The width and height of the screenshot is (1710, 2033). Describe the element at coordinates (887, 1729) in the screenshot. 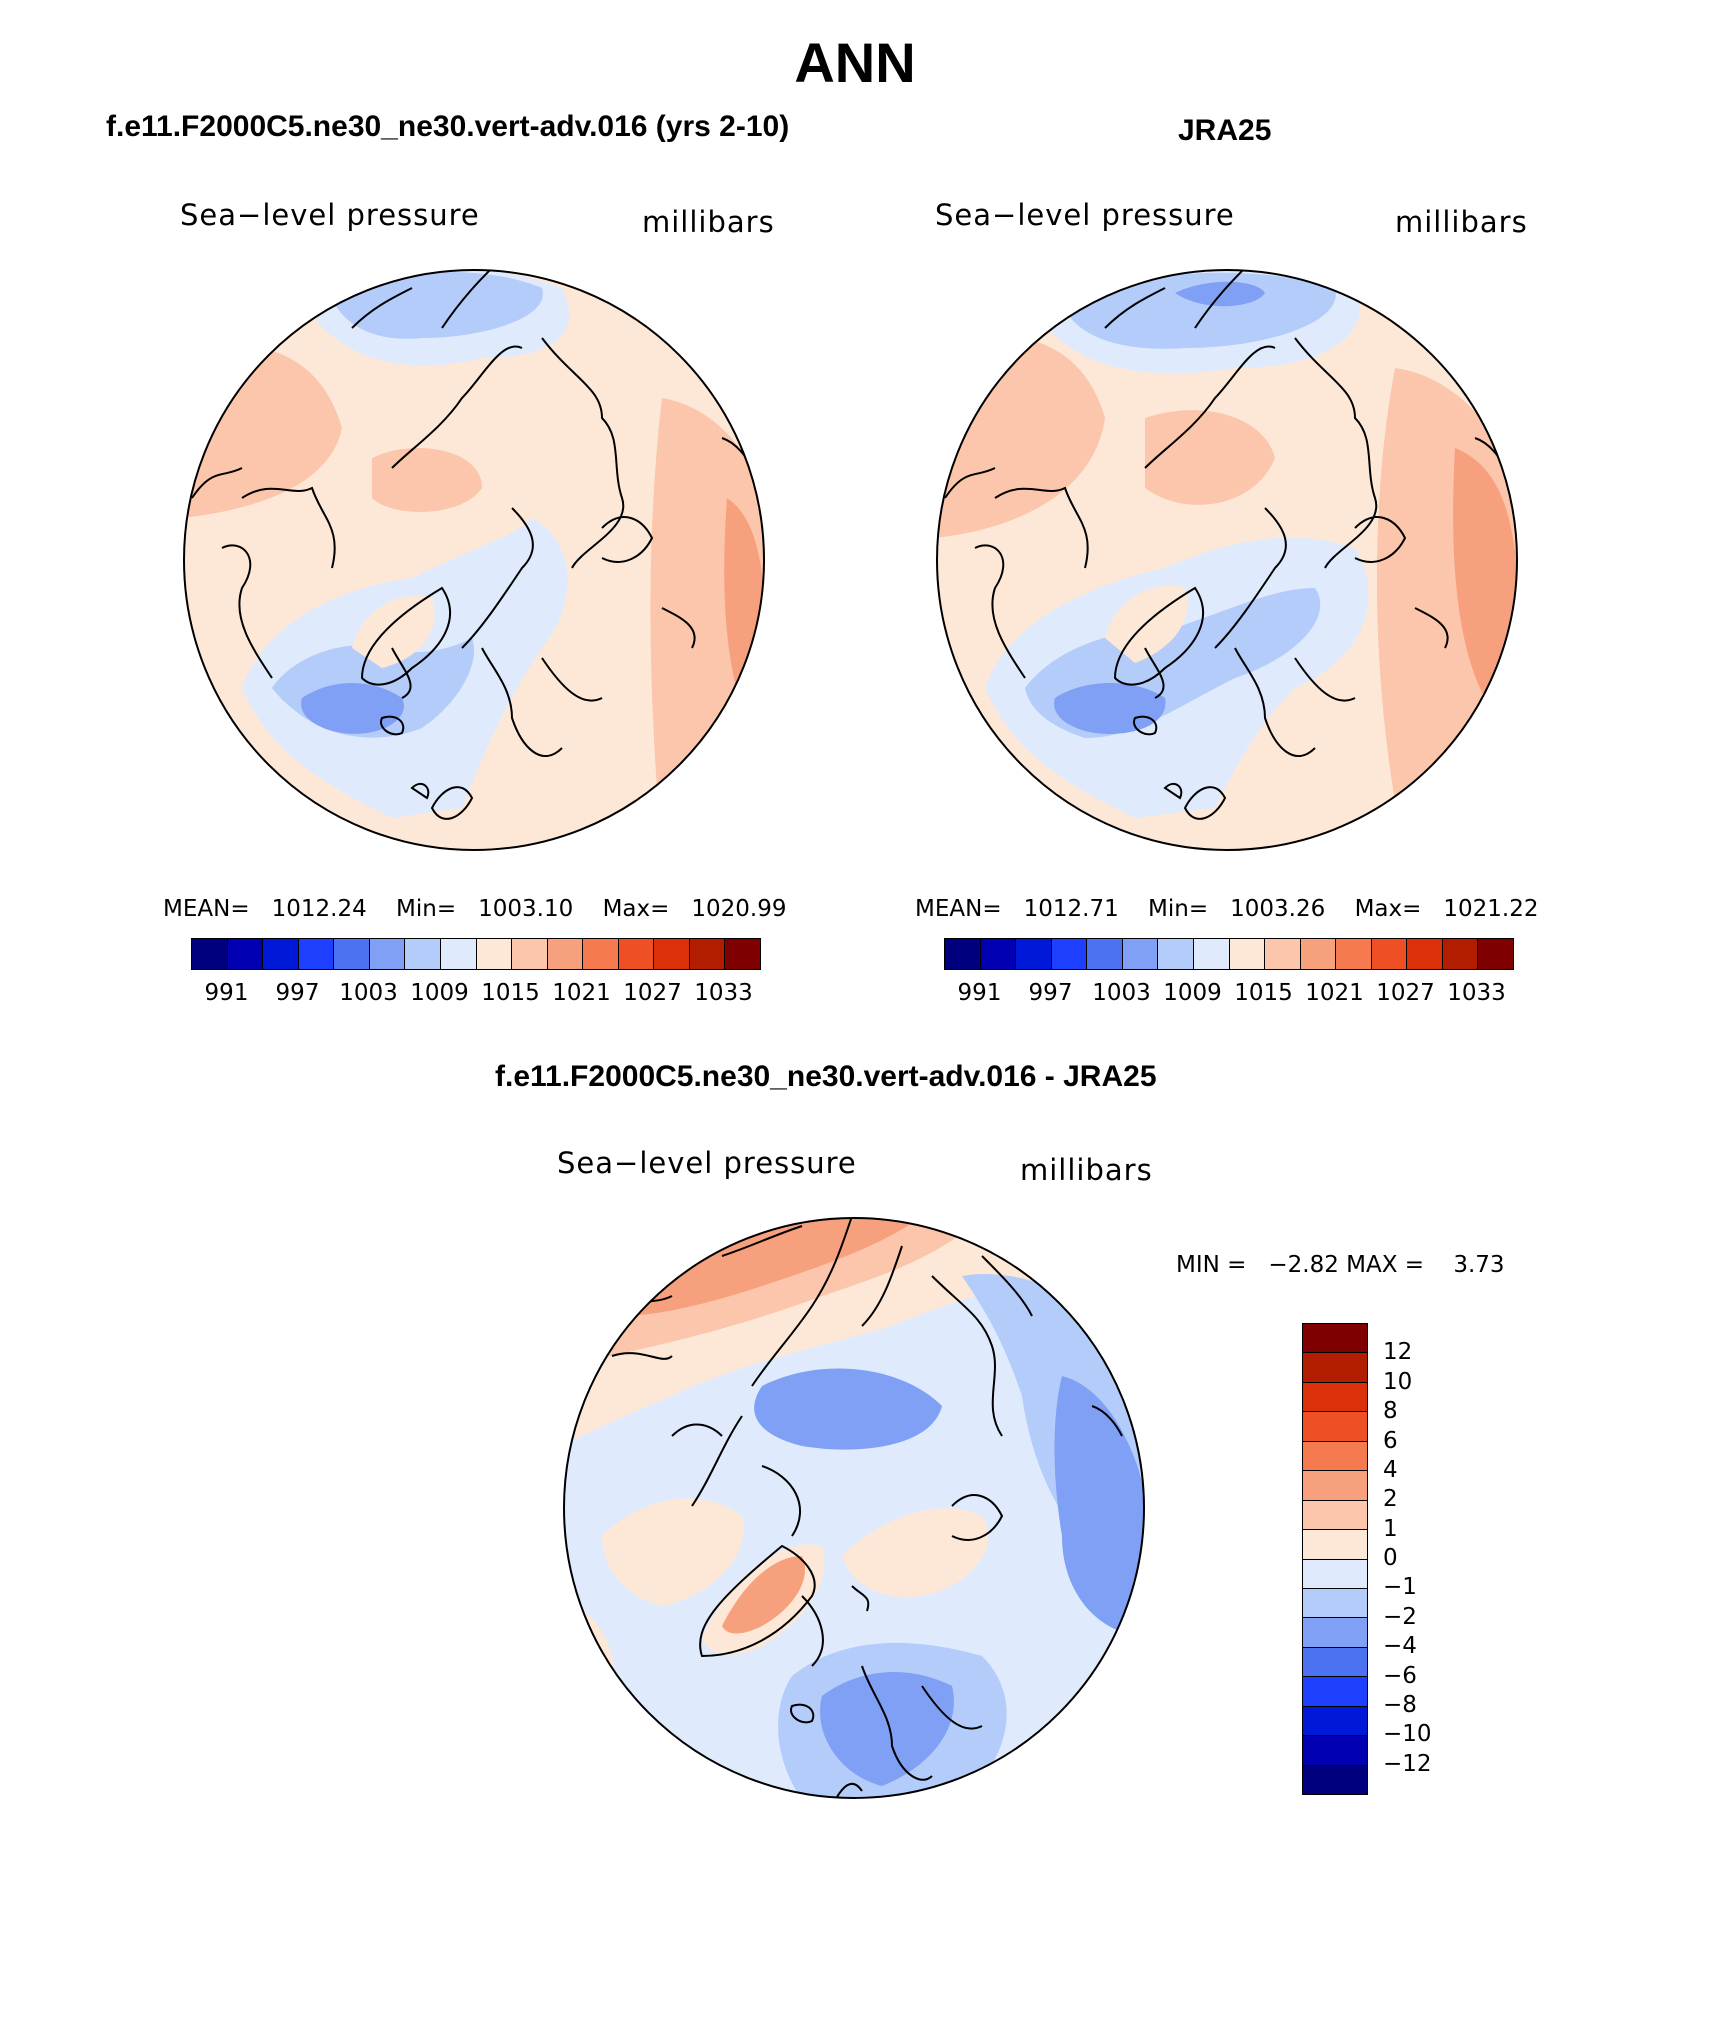

I see `diff-contour-neg2-europe` at that location.